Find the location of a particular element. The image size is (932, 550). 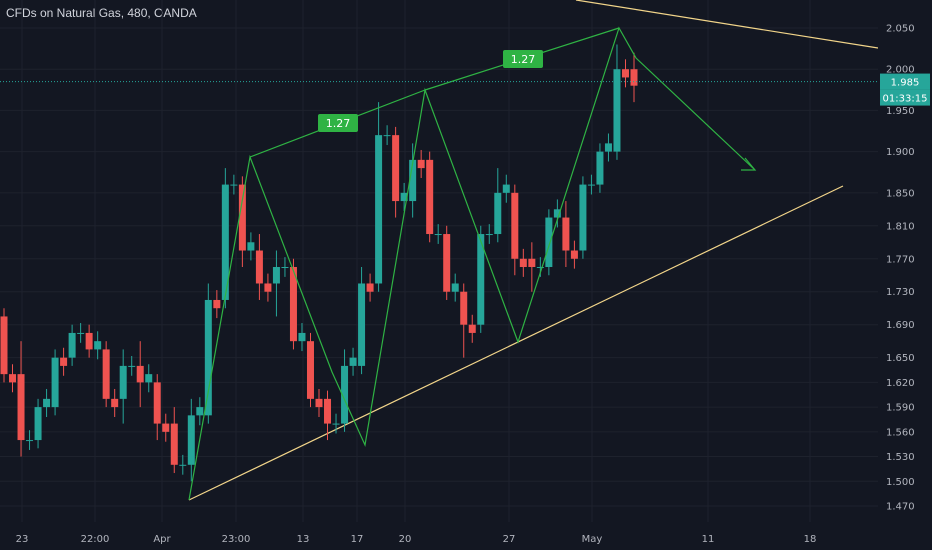

time-axis: 23 22:00 Apr 23:00 13 17 20 27 May 11 18 is located at coordinates (466, 536).